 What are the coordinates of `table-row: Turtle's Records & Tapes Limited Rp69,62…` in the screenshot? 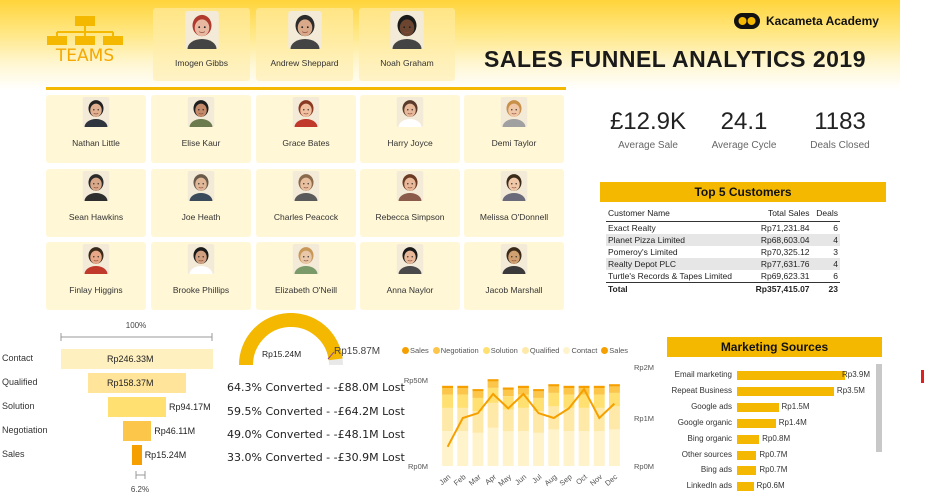 It's located at (723, 276).